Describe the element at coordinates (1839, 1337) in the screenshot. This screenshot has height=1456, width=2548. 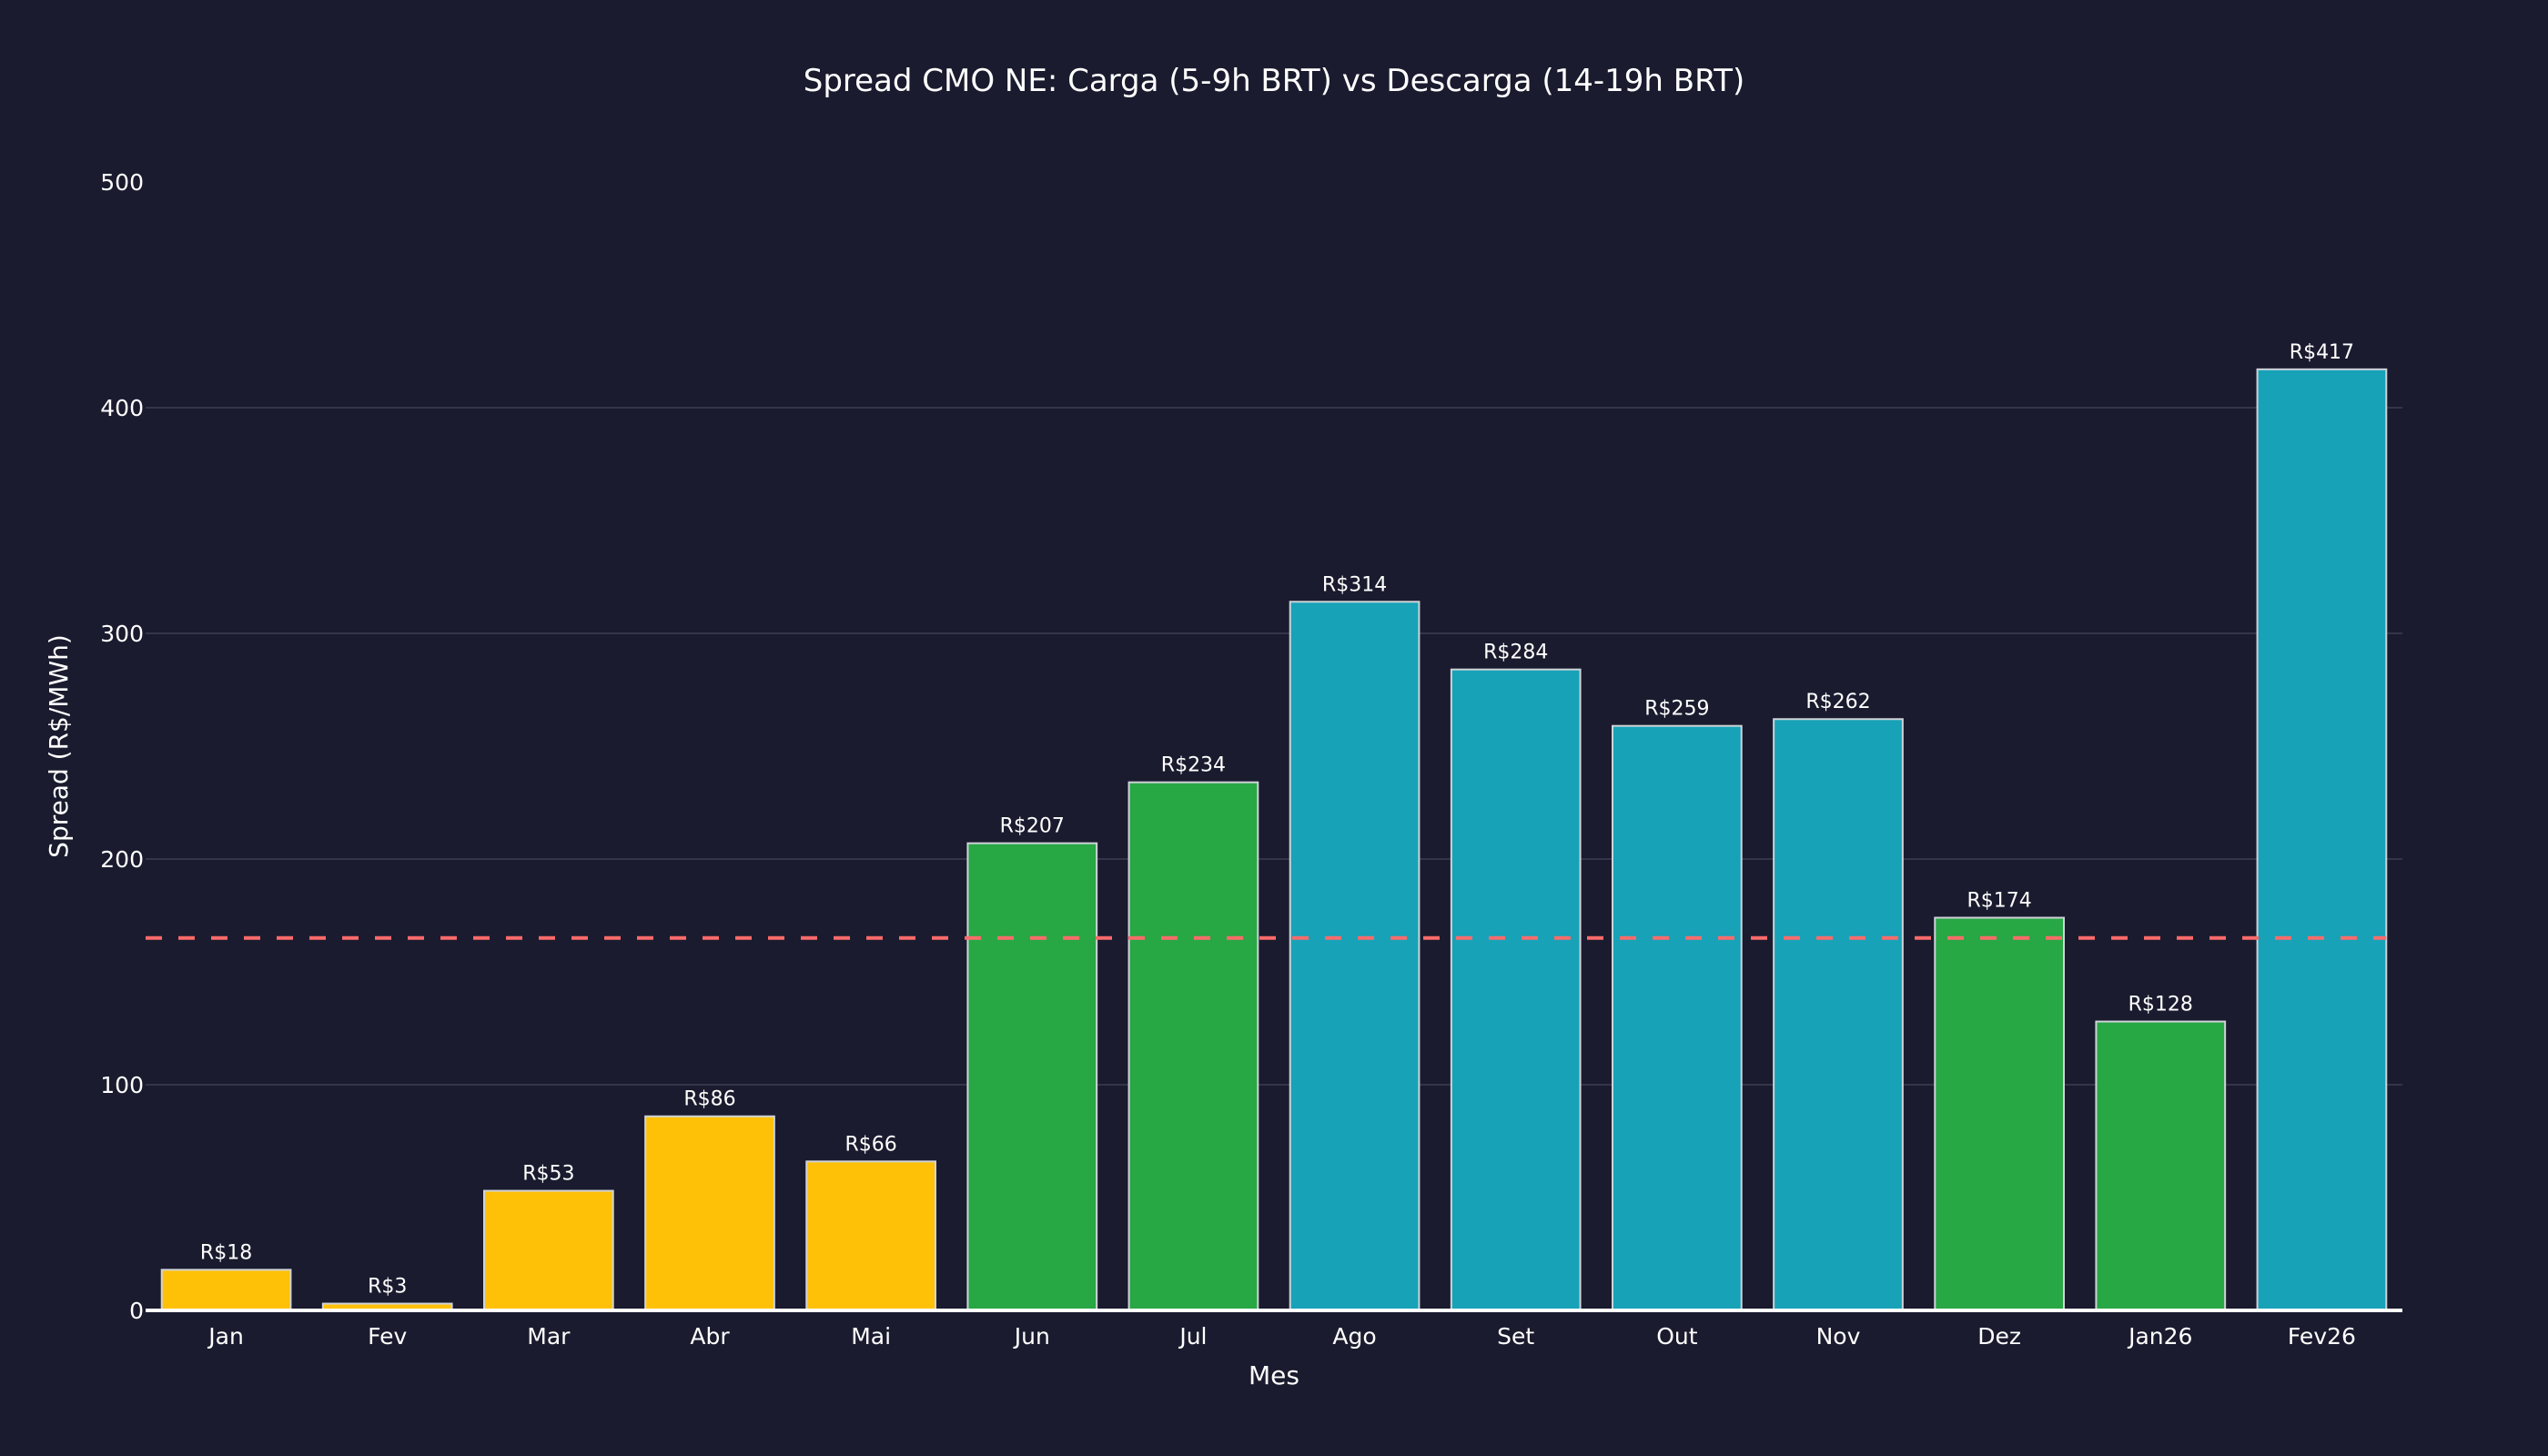
I see `x-tick-label: Nov` at that location.